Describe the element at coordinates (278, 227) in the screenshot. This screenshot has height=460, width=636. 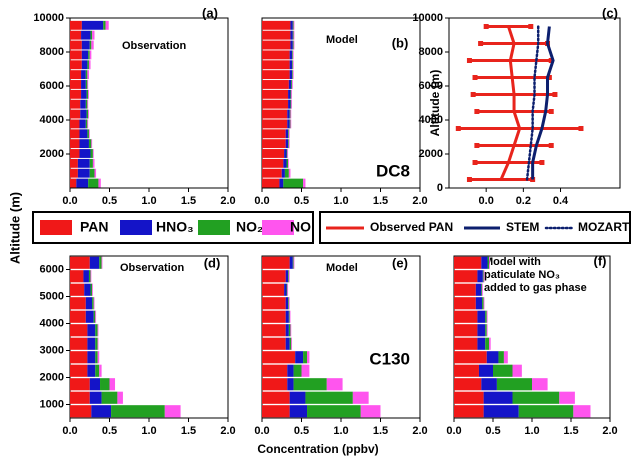
I see `legend-swatch` at that location.